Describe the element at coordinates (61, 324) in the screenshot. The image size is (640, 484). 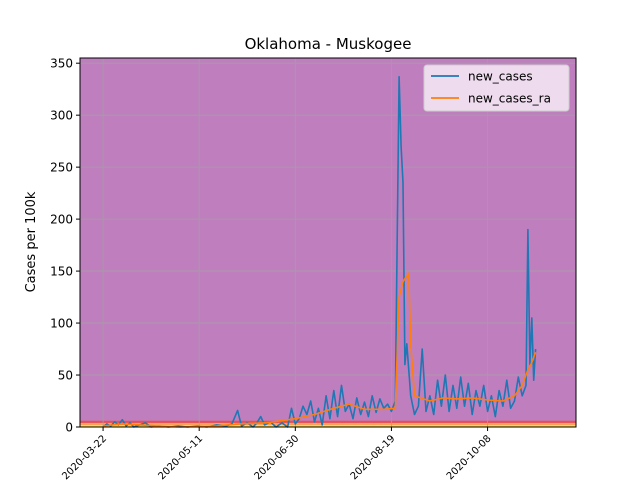
I see `y-tick-label: 100` at that location.